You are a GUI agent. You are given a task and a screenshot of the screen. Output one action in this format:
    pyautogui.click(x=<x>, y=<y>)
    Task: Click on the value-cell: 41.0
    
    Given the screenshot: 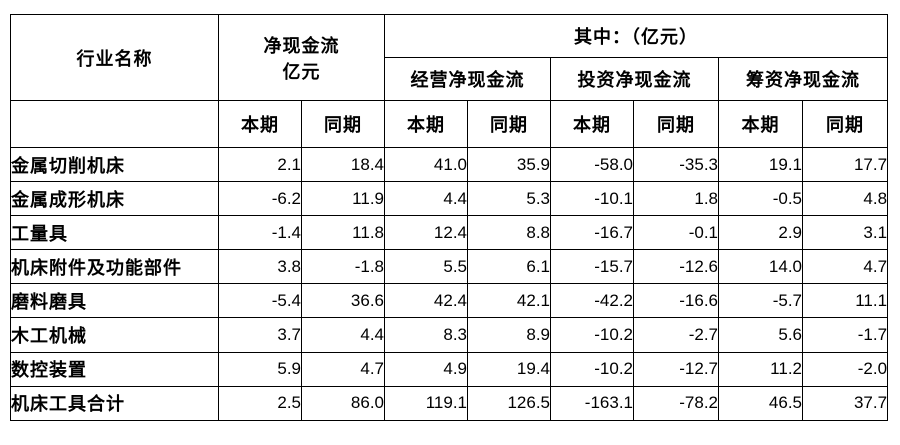 What is the action you would take?
    pyautogui.click(x=426, y=164)
    